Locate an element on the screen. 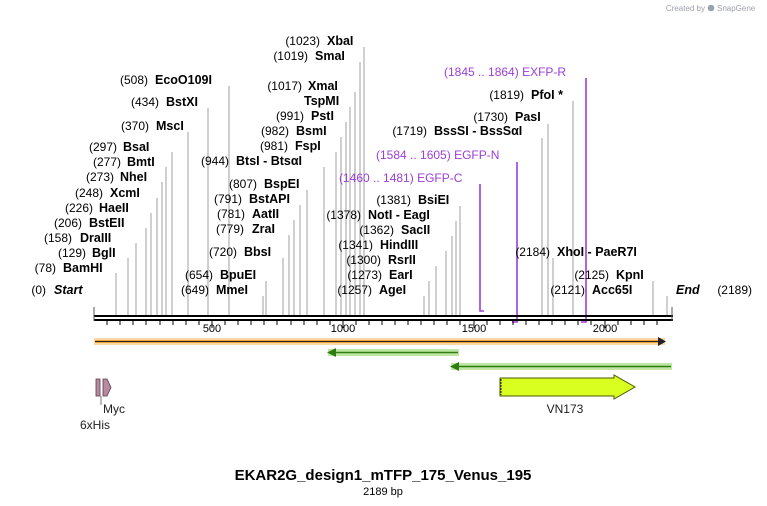 The image size is (767, 506). site-name-psti: PstI is located at coordinates (322, 116).